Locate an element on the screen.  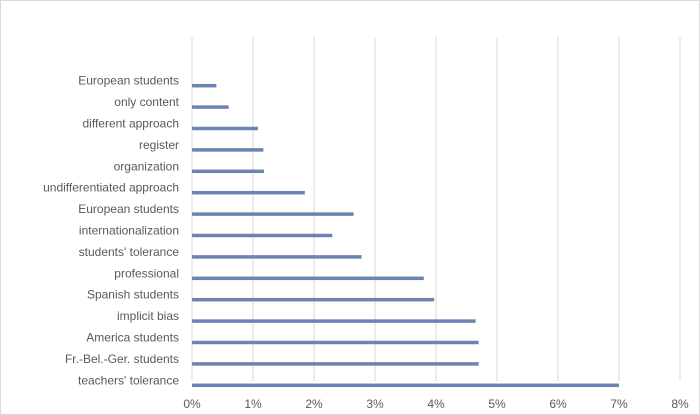
category-label-3: America students is located at coordinates (132, 338).